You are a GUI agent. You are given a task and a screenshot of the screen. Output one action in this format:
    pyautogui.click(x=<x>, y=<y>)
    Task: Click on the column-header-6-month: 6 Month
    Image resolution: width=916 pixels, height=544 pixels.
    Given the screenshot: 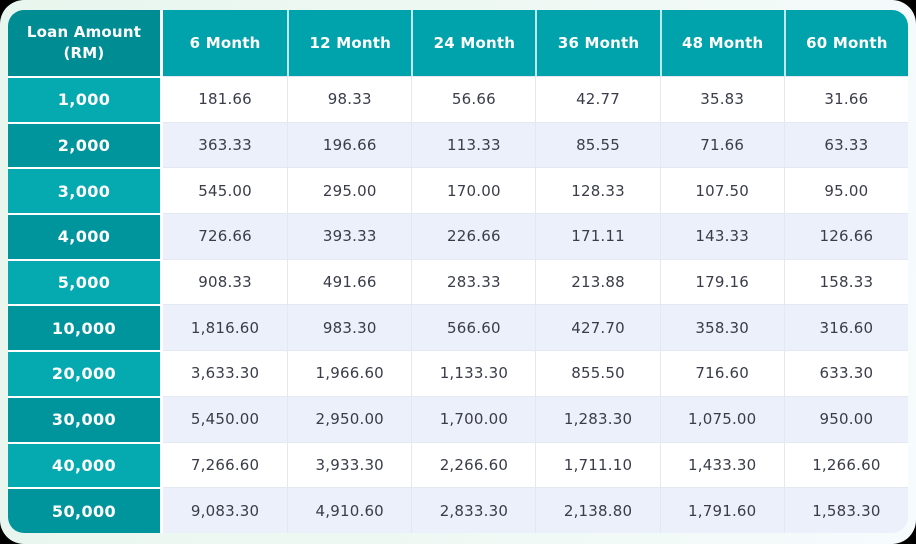 What is the action you would take?
    pyautogui.click(x=225, y=43)
    